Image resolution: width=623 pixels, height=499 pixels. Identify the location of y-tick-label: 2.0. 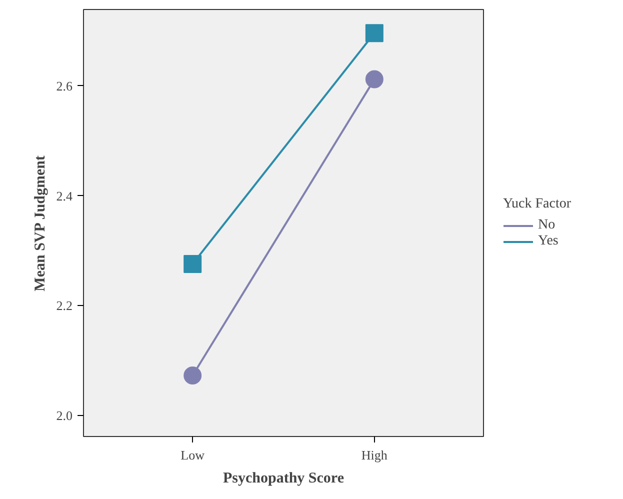
(64, 416).